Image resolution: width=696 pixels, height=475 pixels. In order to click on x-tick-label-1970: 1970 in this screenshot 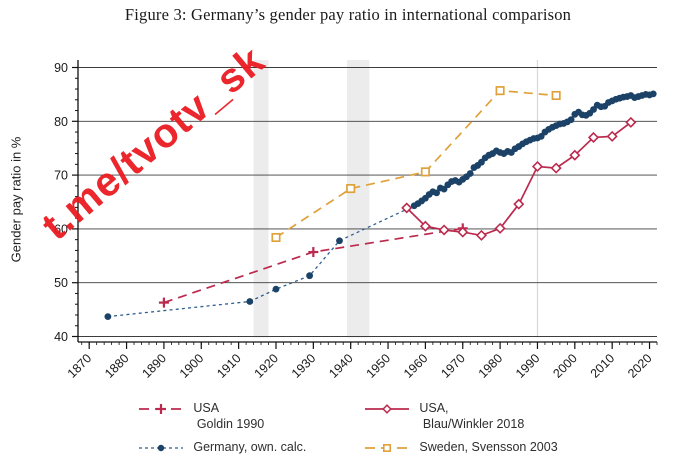, I will do `click(453, 366)`.